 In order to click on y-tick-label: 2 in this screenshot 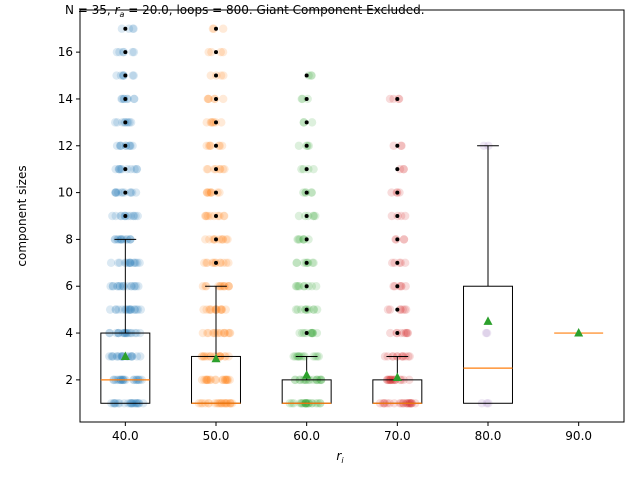, I will do `click(69, 380)`.